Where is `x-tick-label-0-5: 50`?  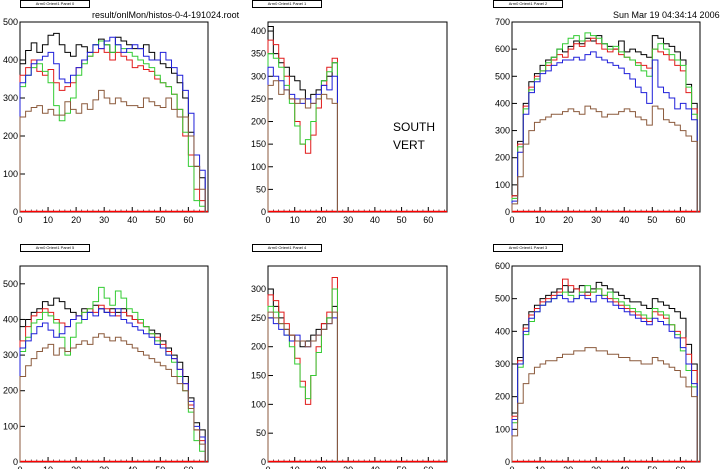 x-tick-label-0-5: 50 is located at coordinates (160, 220).